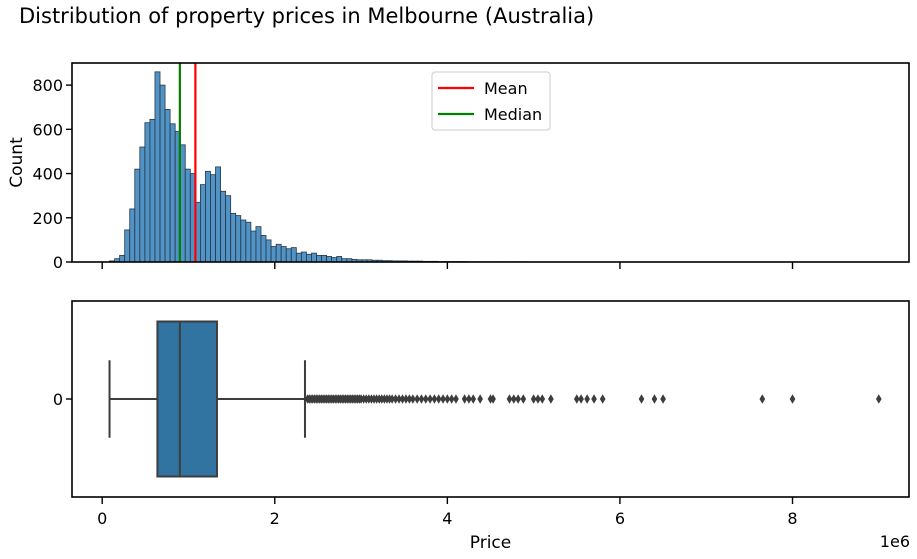 The width and height of the screenshot is (917, 559). I want to click on legend: Mean Median, so click(491, 101).